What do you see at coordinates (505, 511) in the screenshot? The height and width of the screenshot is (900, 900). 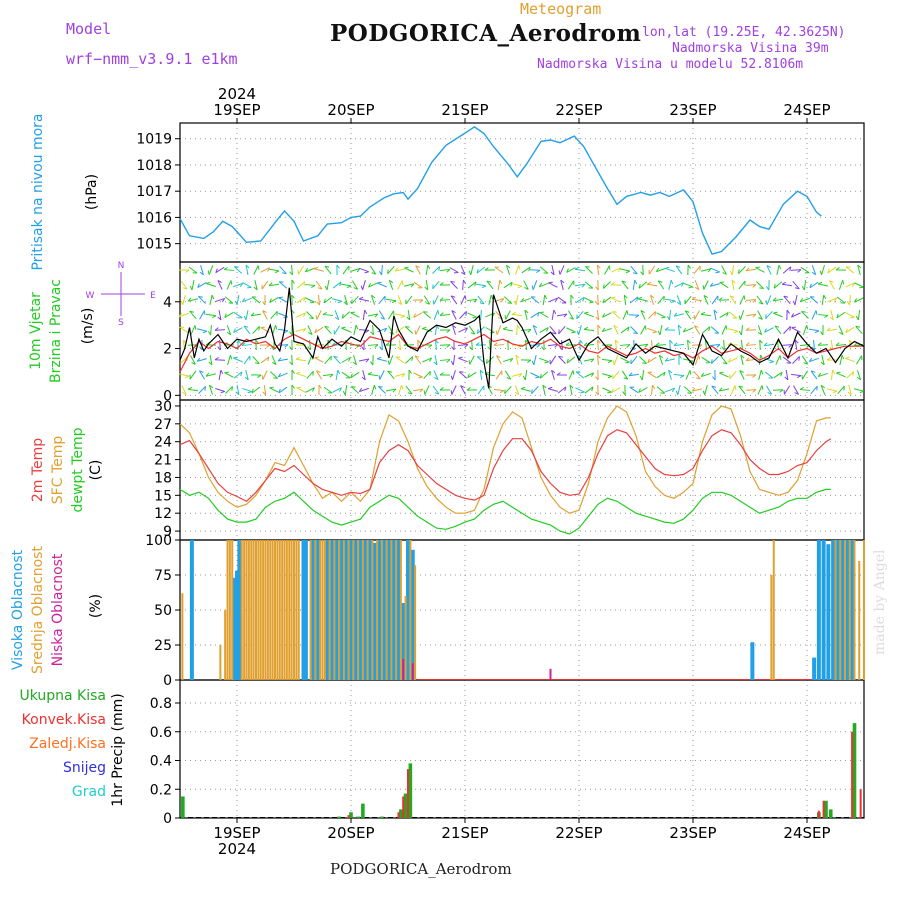 I see `dewpt-temp-line` at bounding box center [505, 511].